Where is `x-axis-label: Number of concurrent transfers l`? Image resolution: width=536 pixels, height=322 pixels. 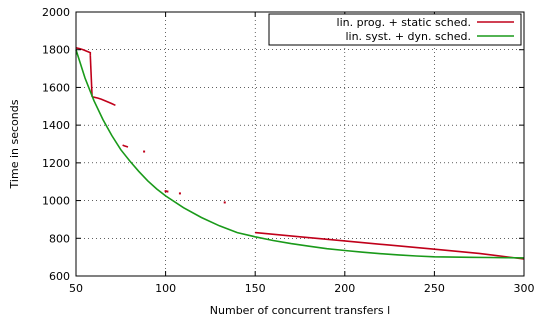 x-axis-label: Number of concurrent transfers l is located at coordinates (300, 310).